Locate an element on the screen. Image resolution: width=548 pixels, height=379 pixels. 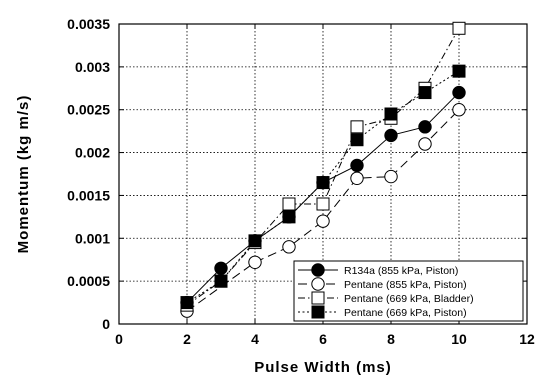
y-tick-label: 0.0035 is located at coordinates (88, 24).